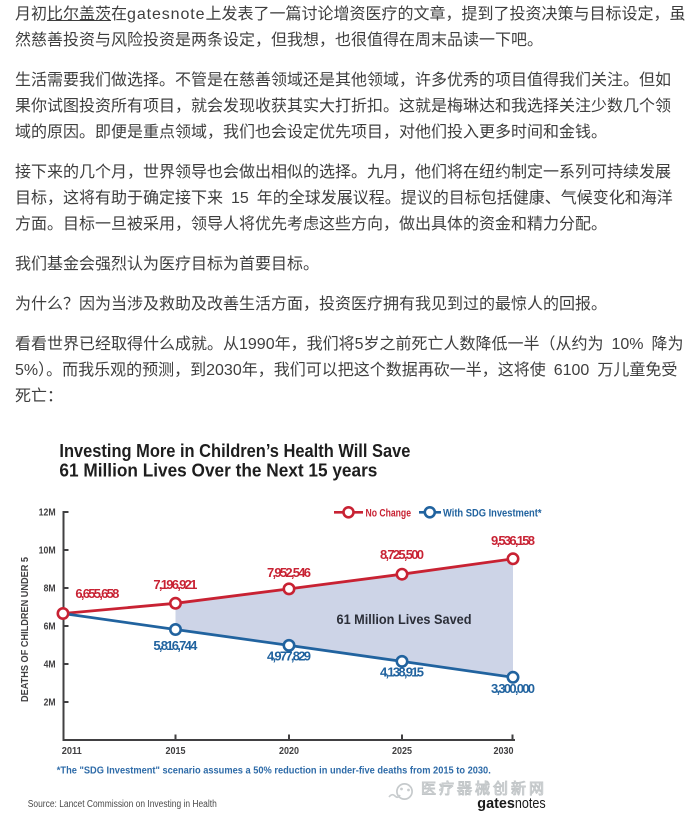 Image resolution: width=693 pixels, height=824 pixels. I want to click on svg-text: notes, so click(530, 804).